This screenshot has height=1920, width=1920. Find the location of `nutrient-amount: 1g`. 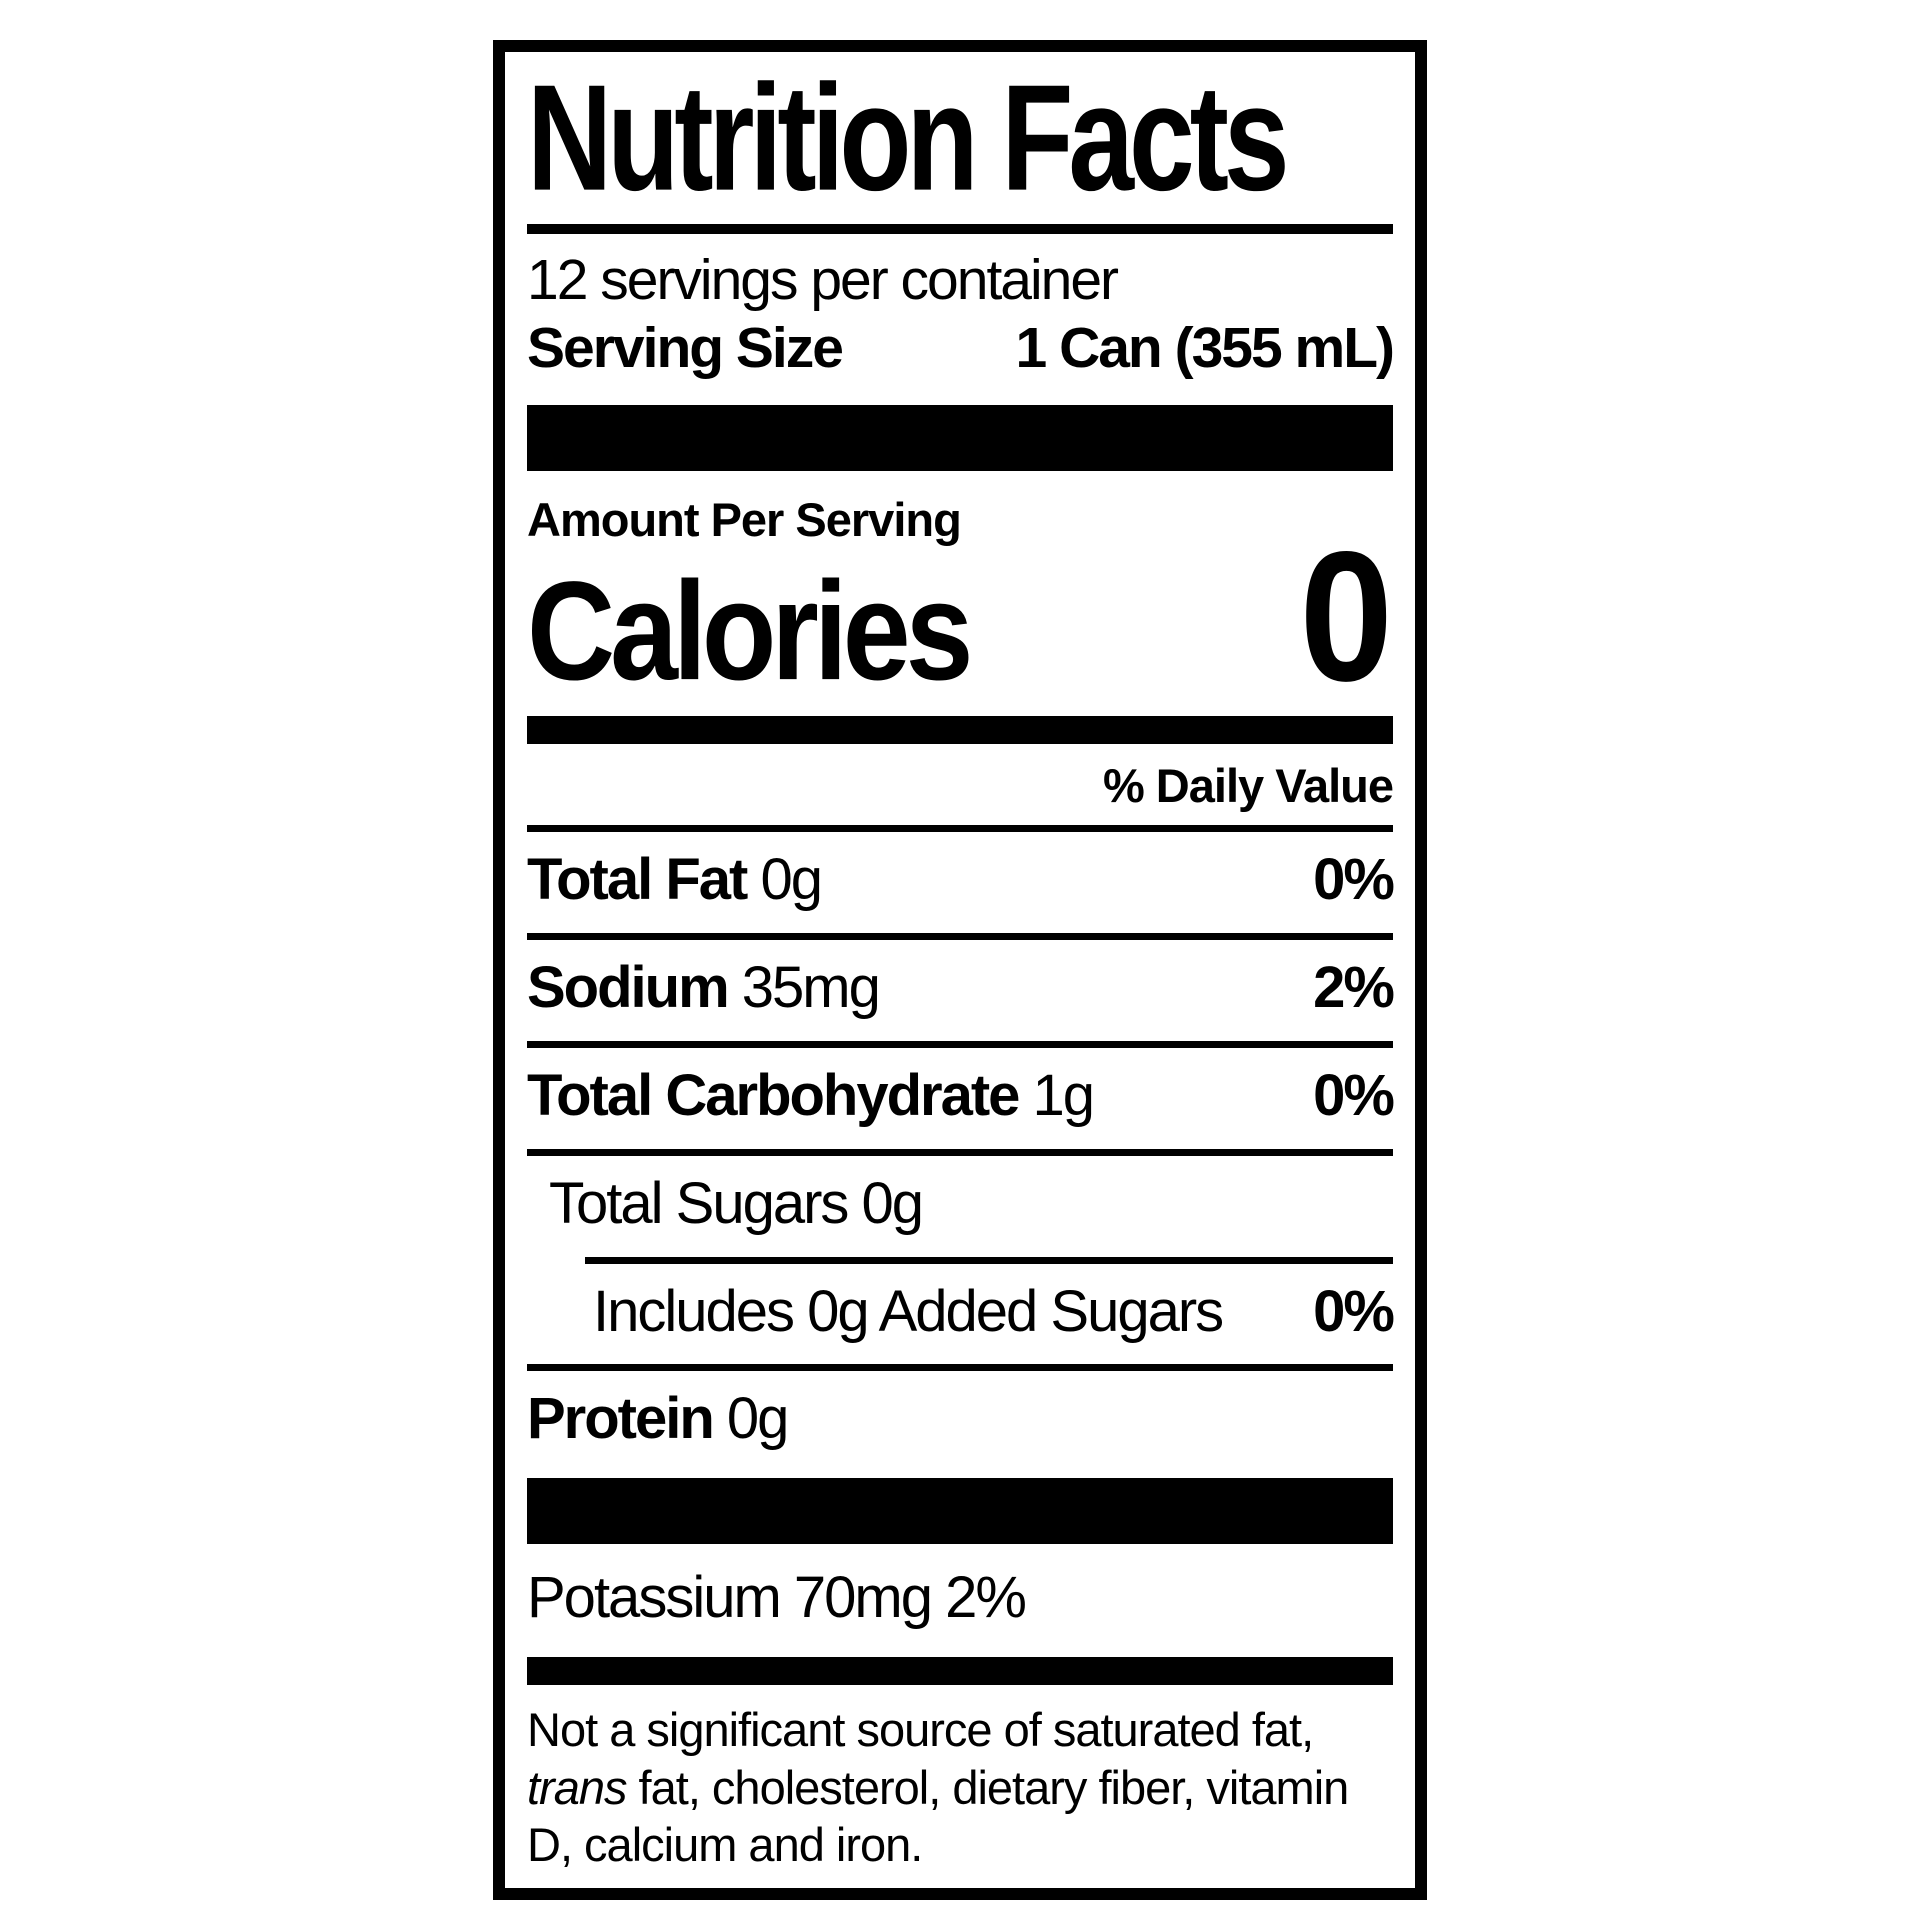

nutrient-amount: 1g is located at coordinates (1057, 1095).